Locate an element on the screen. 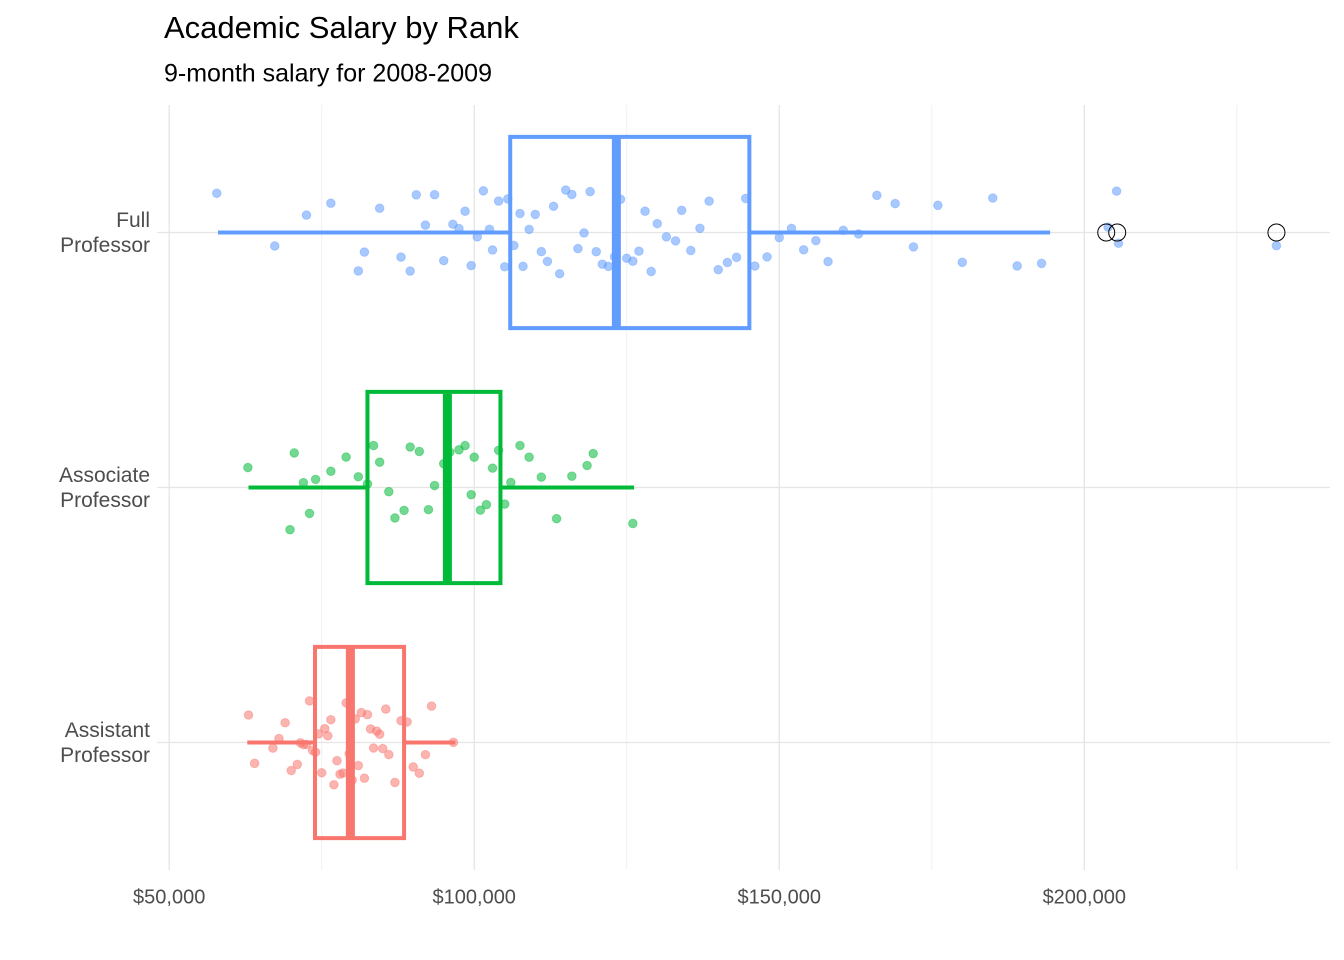  chart-subtitle: 9-month salary for 2008-2009 is located at coordinates (328, 74).